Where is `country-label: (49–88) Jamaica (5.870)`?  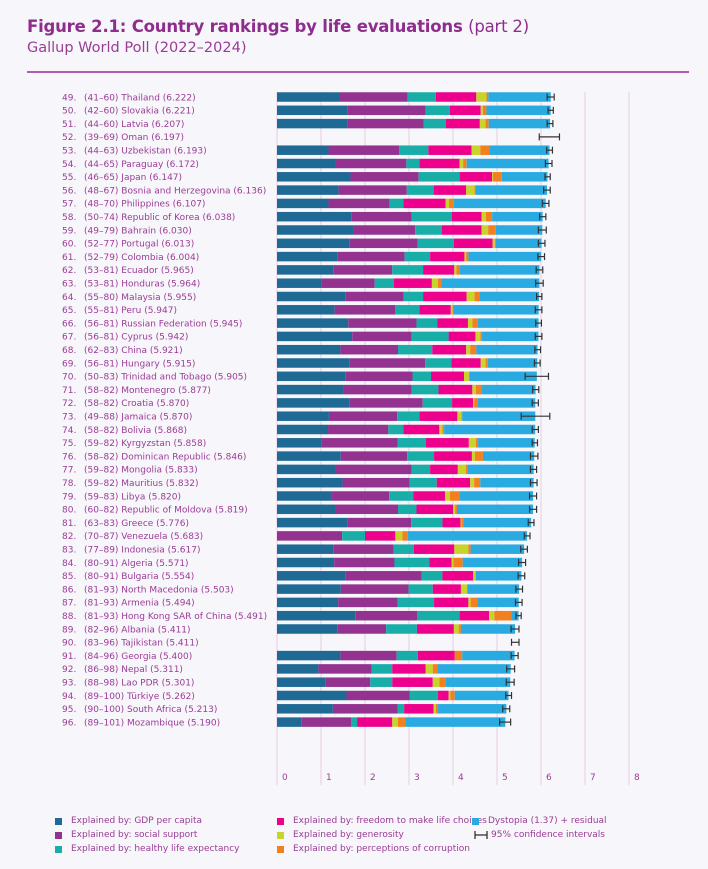 country-label: (49–88) Jamaica (5.870) is located at coordinates (138, 418).